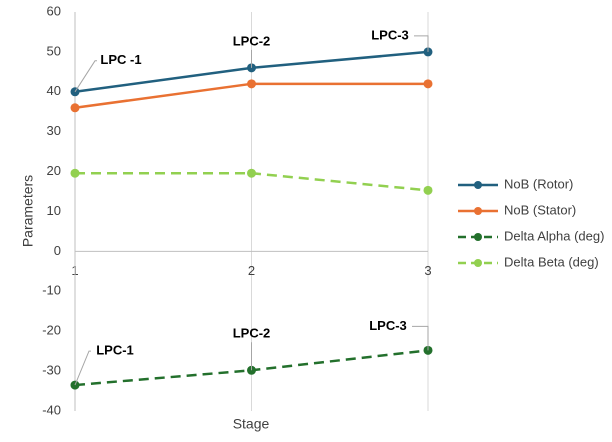 This screenshot has height=442, width=612. Describe the element at coordinates (538, 183) in the screenshot. I see `legend-label: NoB (Rotor)` at that location.